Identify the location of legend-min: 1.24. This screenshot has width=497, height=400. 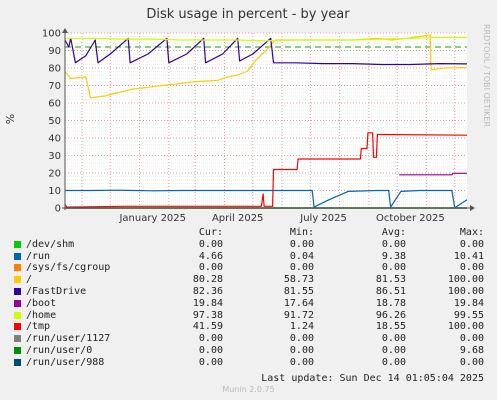
(301, 327).